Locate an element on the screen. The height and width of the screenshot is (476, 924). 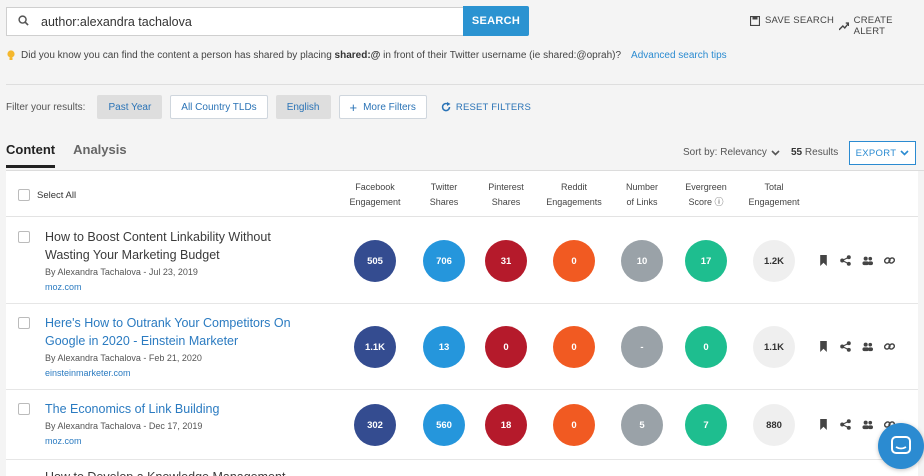
facebook-engagement-value: 1.1K is located at coordinates (375, 347).